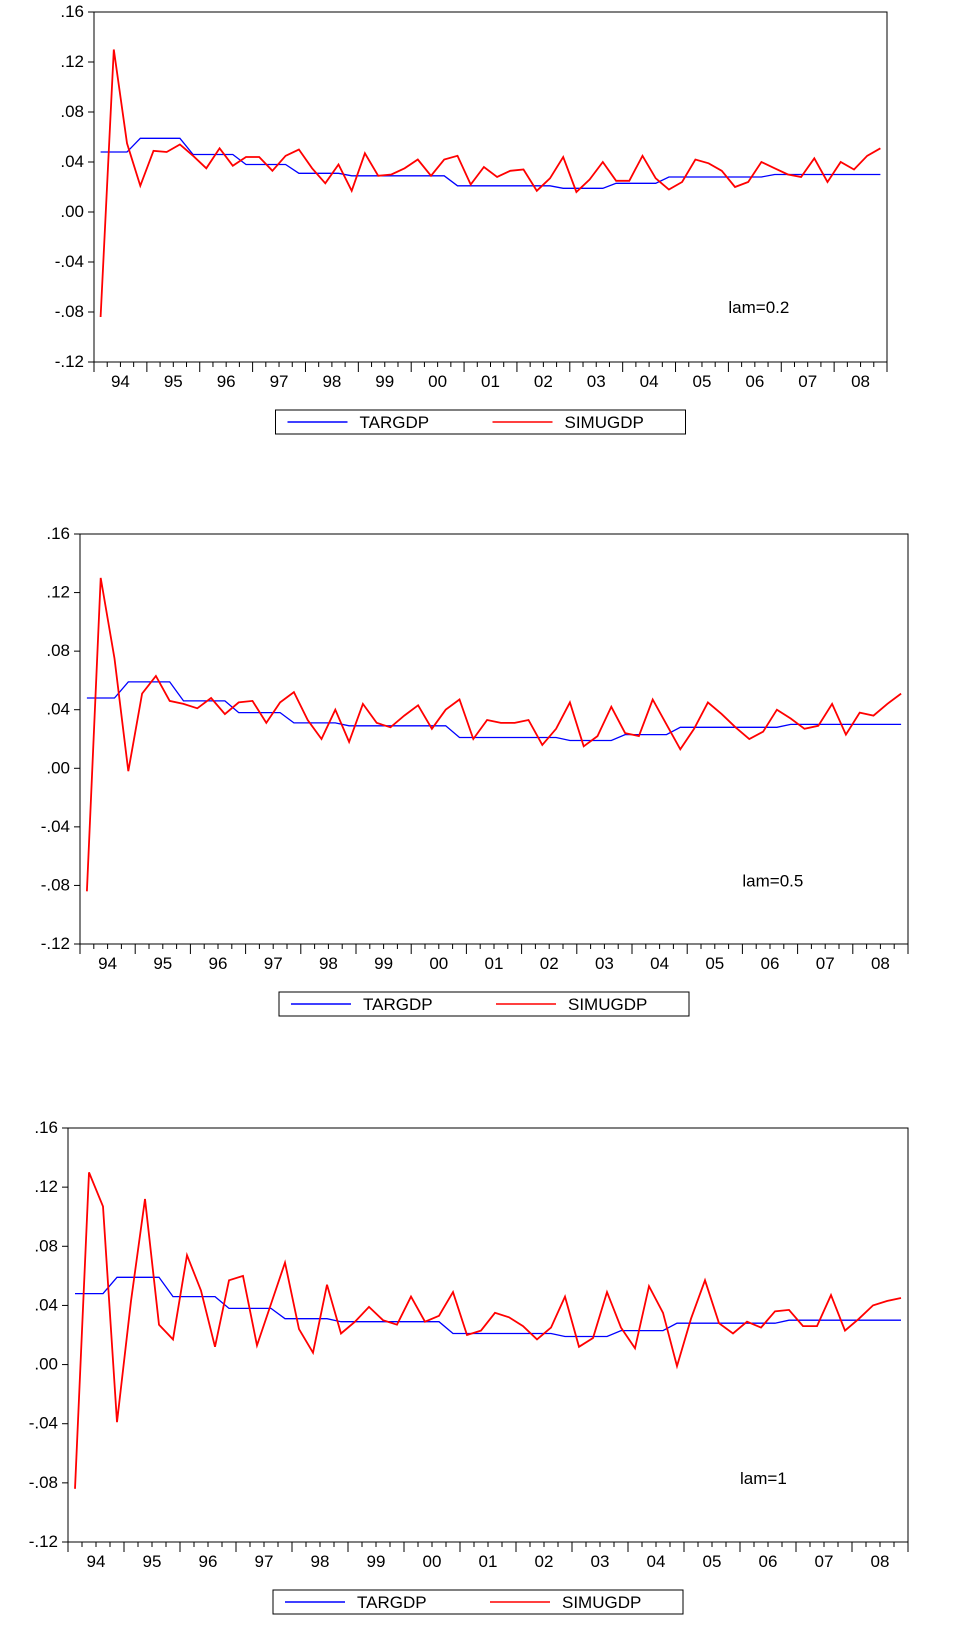 The width and height of the screenshot is (958, 1652). Describe the element at coordinates (772, 881) in the screenshot. I see `lam-annotation: lam=0.5` at that location.